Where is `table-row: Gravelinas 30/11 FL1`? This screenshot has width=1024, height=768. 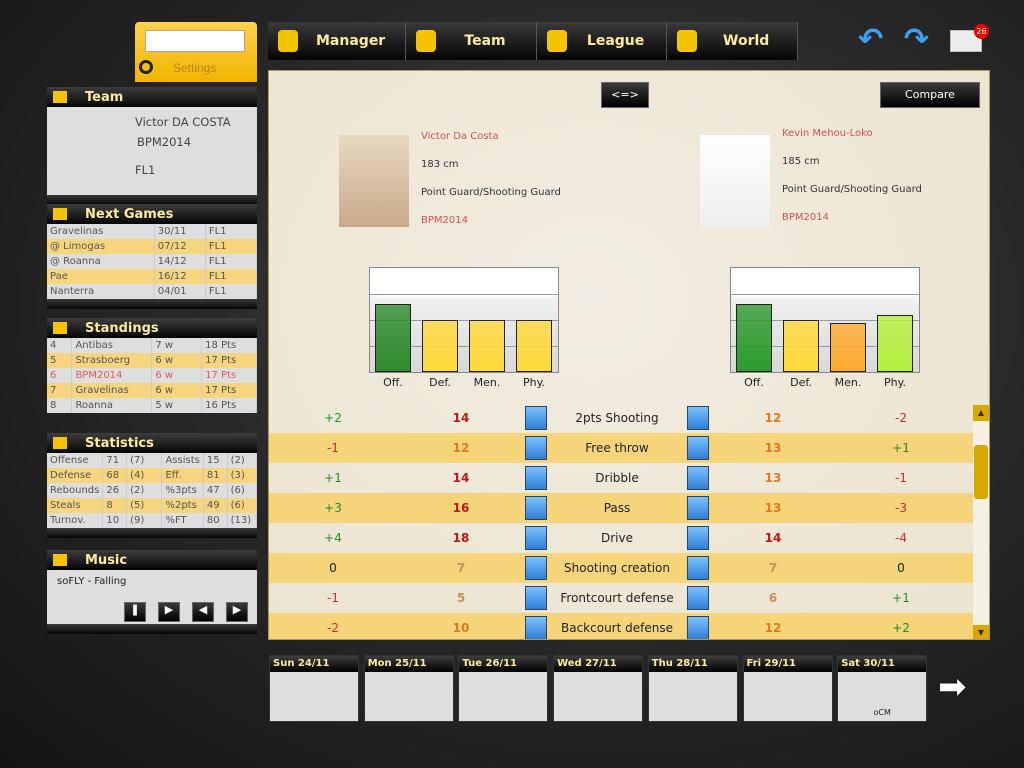 table-row: Gravelinas 30/11 FL1 is located at coordinates (152, 231).